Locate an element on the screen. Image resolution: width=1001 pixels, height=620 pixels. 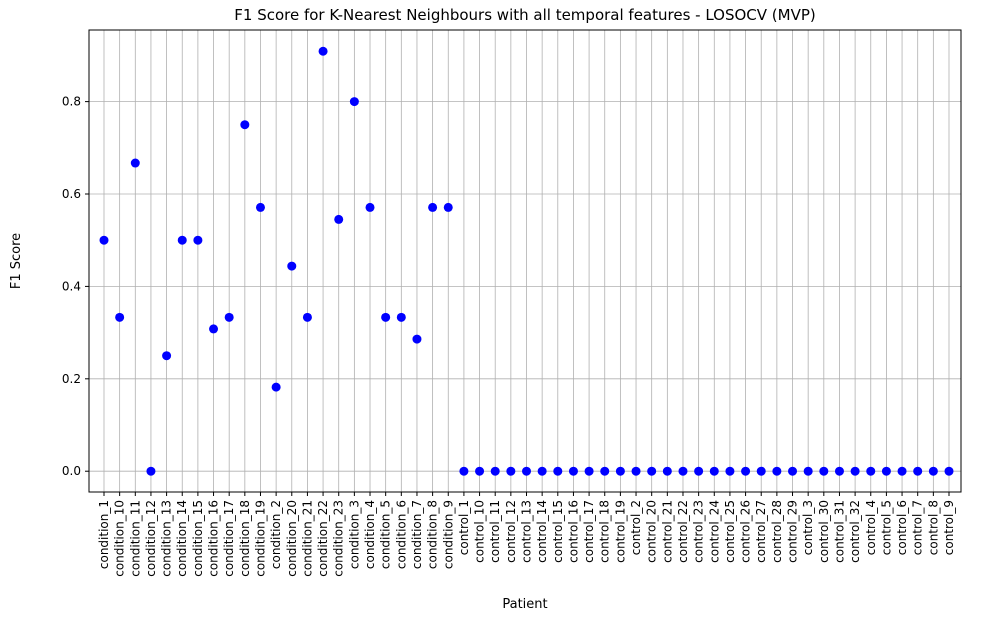
x-tick-label: condition_3 is located at coordinates (354, 534).